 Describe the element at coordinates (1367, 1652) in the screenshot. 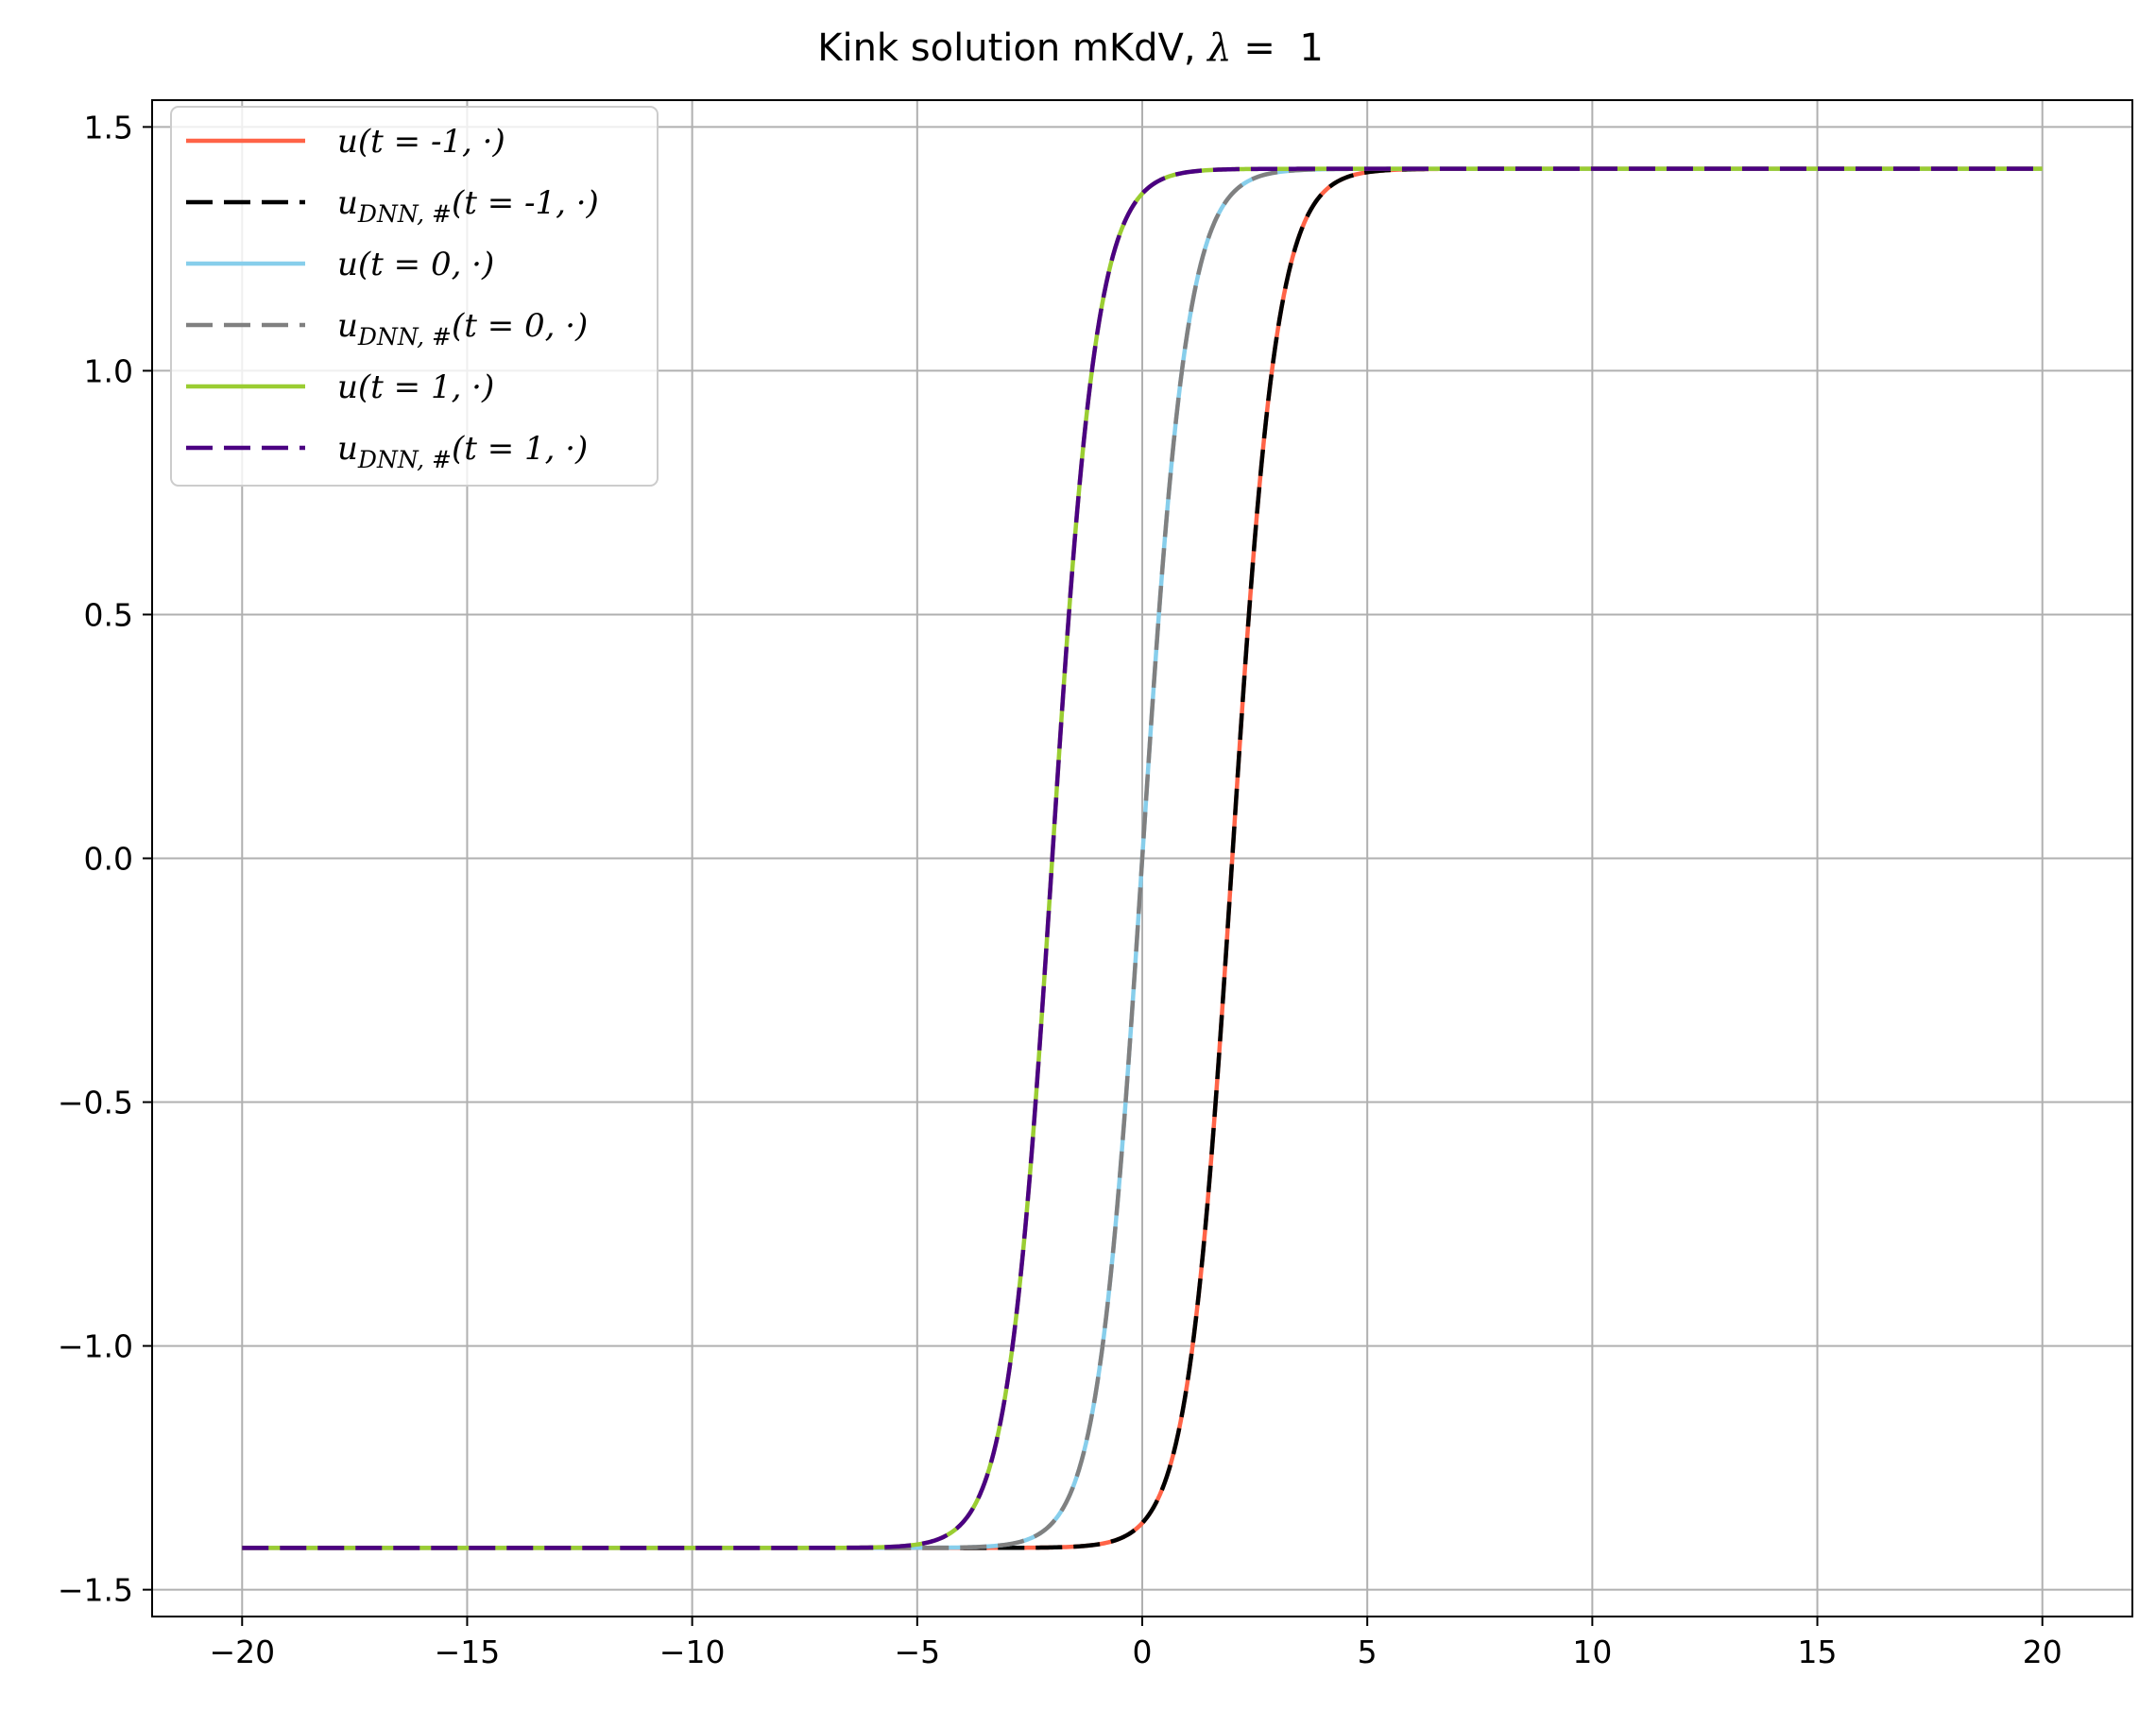

I see `x-tick-label: 5` at that location.